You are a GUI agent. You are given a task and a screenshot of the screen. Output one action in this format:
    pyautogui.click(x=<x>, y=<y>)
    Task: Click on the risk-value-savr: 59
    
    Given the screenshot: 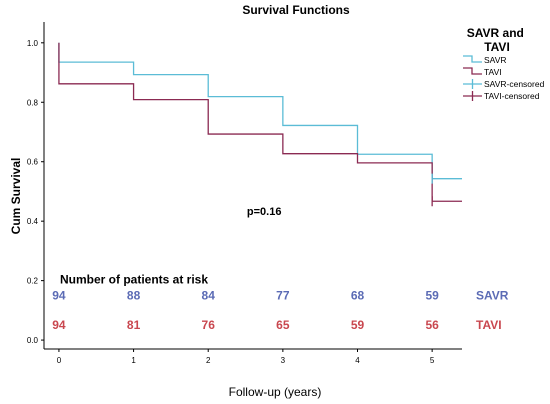 What is the action you would take?
    pyautogui.click(x=432, y=295)
    